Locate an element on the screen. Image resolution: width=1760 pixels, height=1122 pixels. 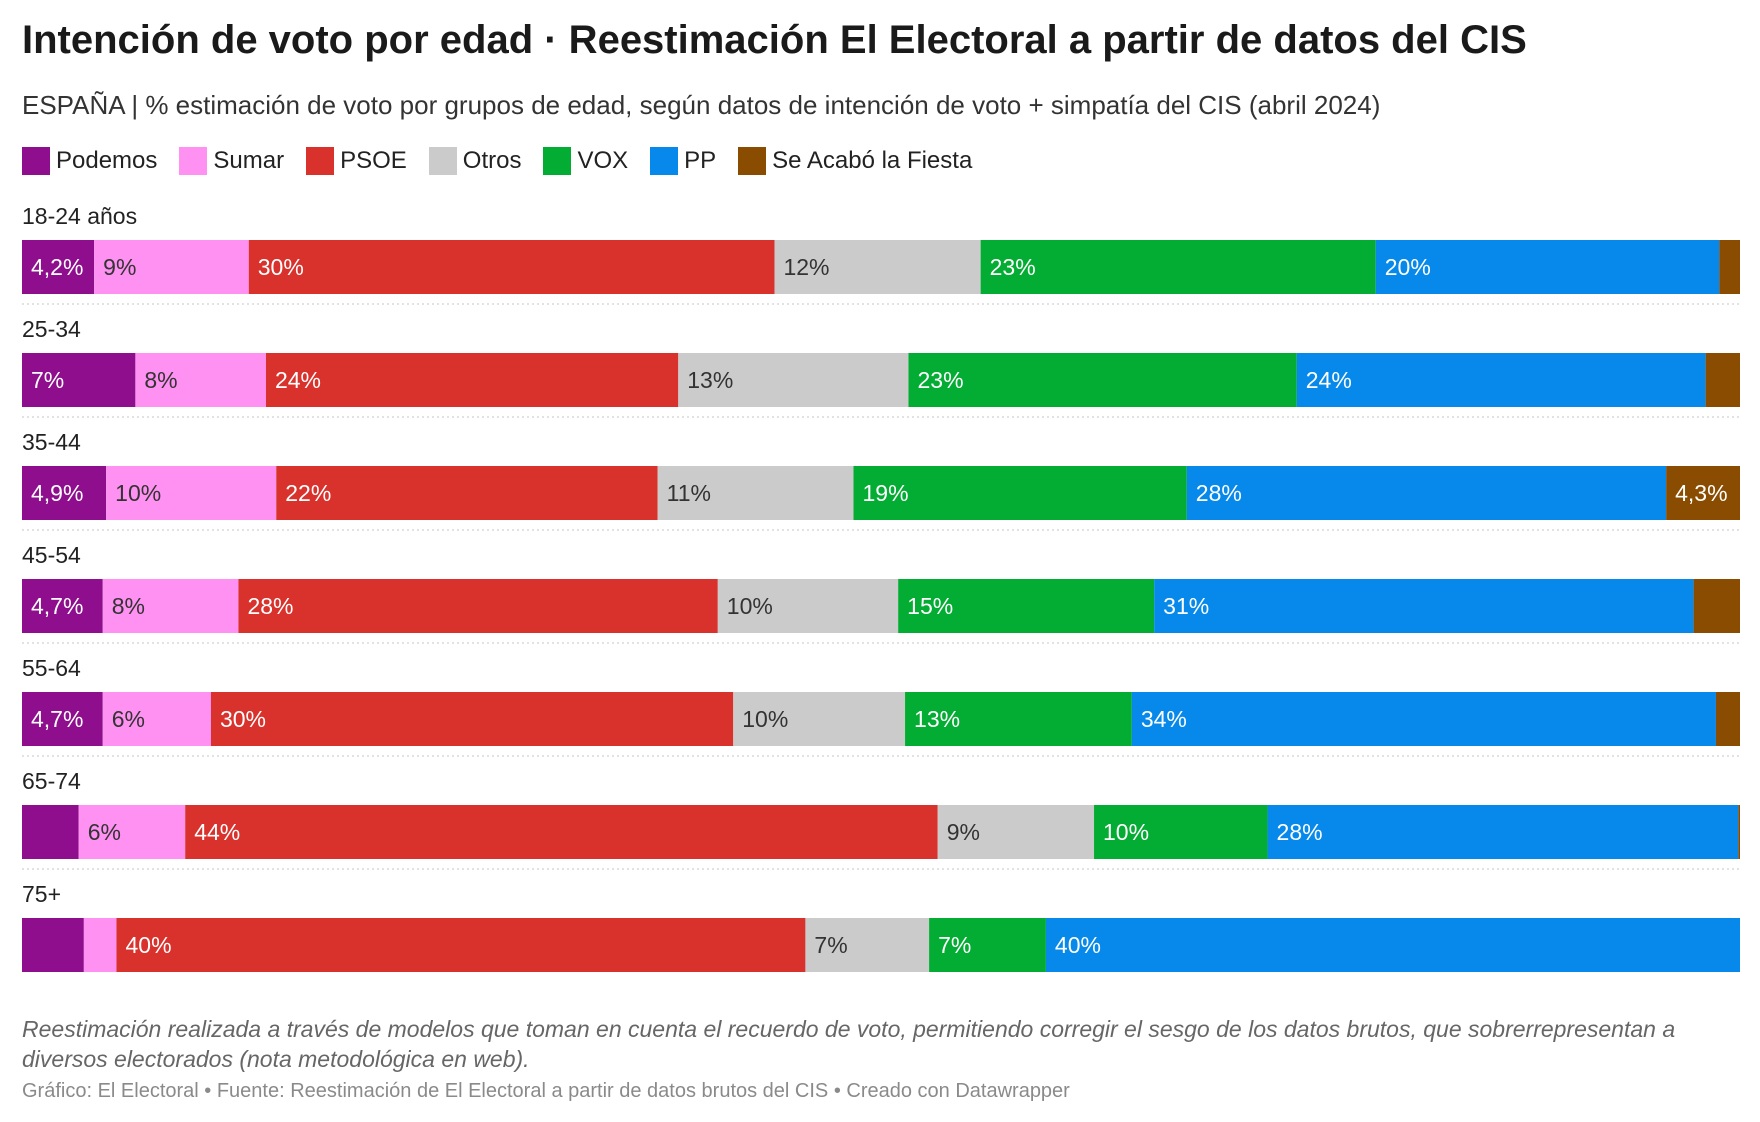
legend-item: Sumar is located at coordinates (231, 161).